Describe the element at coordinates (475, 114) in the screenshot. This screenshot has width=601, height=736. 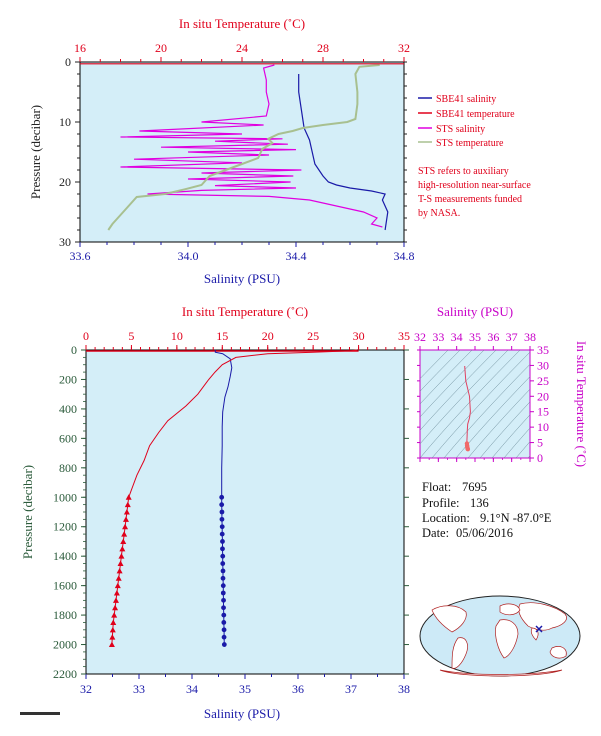
I see `legend-sbe41-temperature: SBE41 temperature` at that location.